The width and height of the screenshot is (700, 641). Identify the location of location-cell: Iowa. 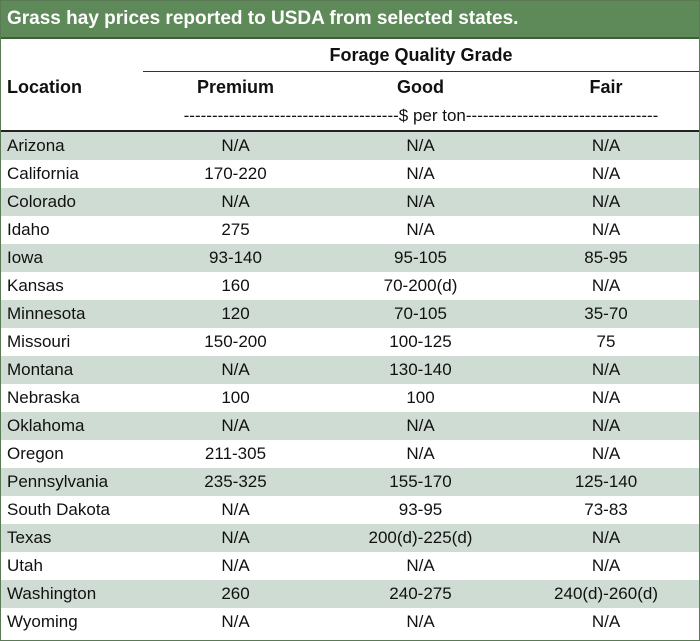
(72, 258).